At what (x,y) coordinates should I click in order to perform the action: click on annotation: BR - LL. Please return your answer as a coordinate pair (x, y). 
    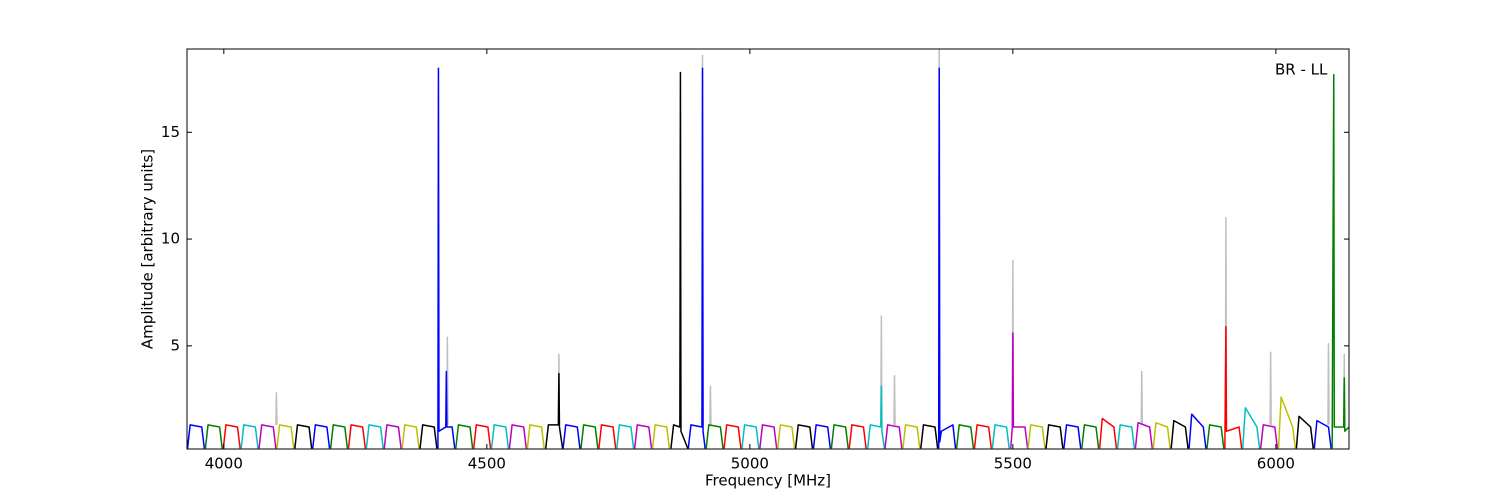
    Looking at the image, I should click on (1301, 70).